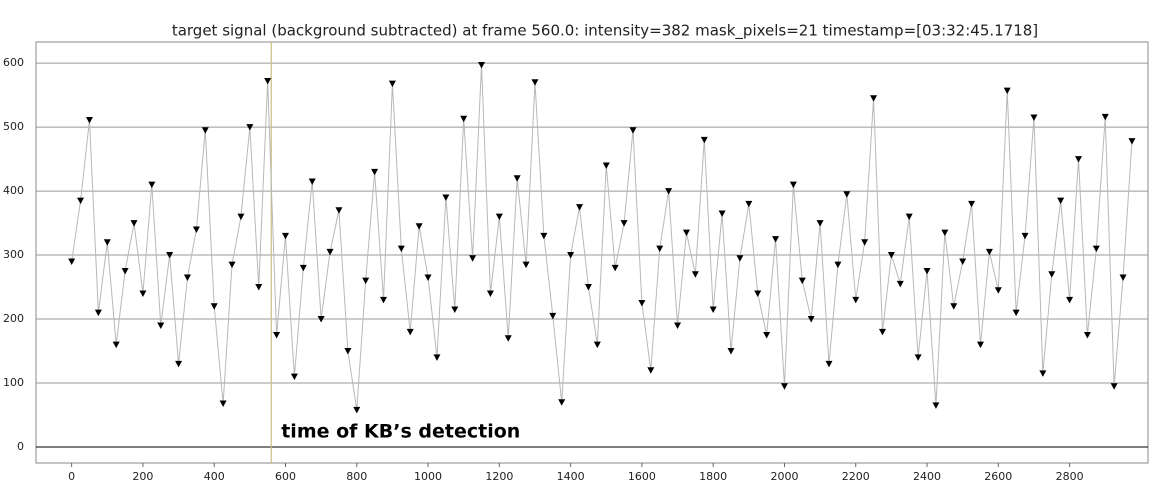 The image size is (1152, 500). Describe the element at coordinates (428, 476) in the screenshot. I see `x-tick-label: 1000` at that location.